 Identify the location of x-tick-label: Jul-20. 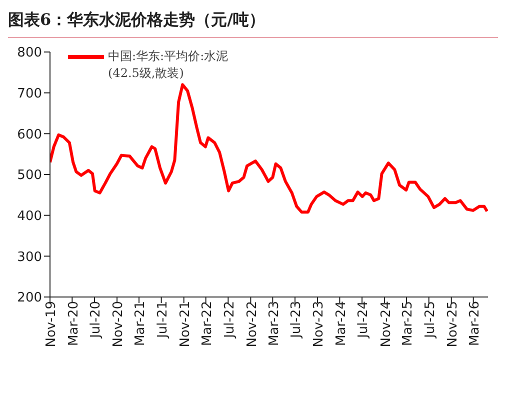
(96, 320).